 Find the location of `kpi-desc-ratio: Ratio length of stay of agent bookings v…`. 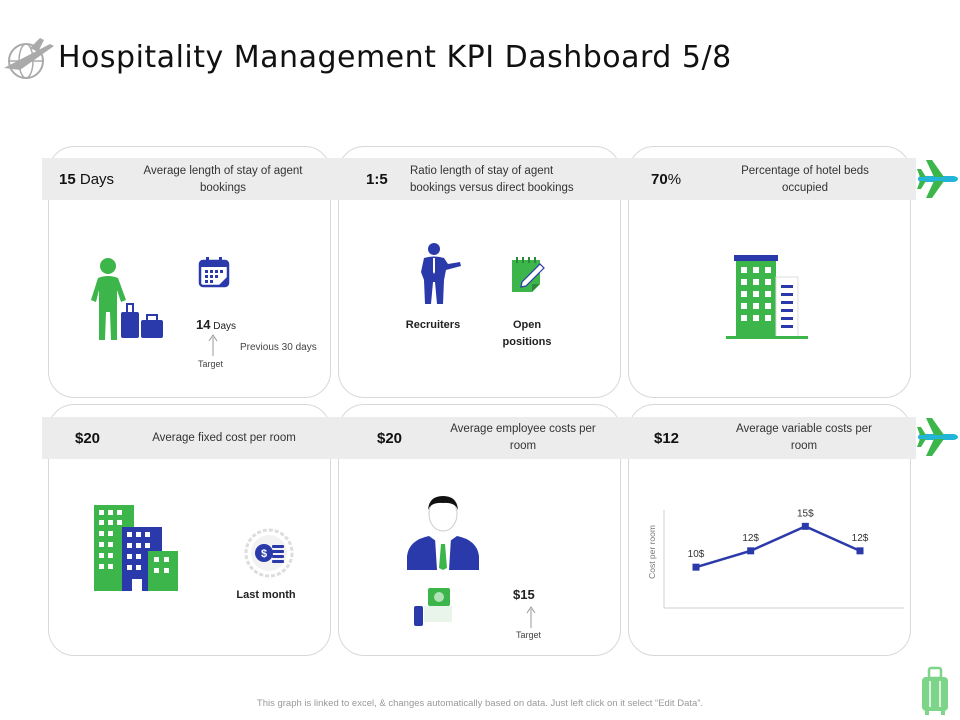

kpi-desc-ratio: Ratio length of stay of agent bookings v… is located at coordinates (492, 179).